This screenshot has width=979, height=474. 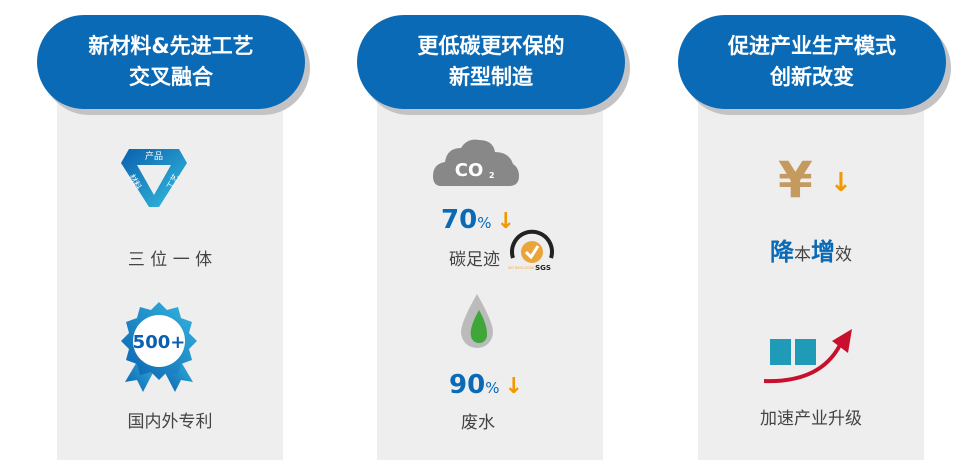 I want to click on sgs-ring-text: ISO 9001:2000, so click(x=521, y=268).